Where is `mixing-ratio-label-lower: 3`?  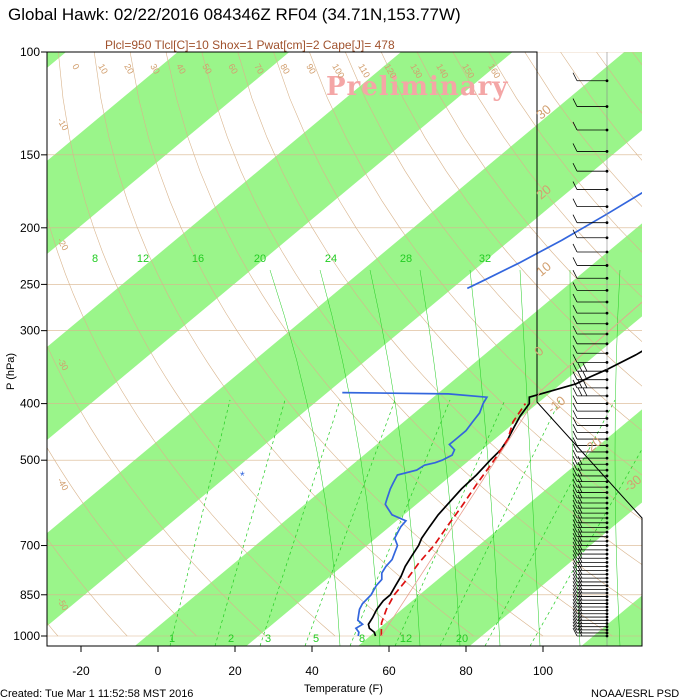
mixing-ratio-label-lower: 3 is located at coordinates (268, 639).